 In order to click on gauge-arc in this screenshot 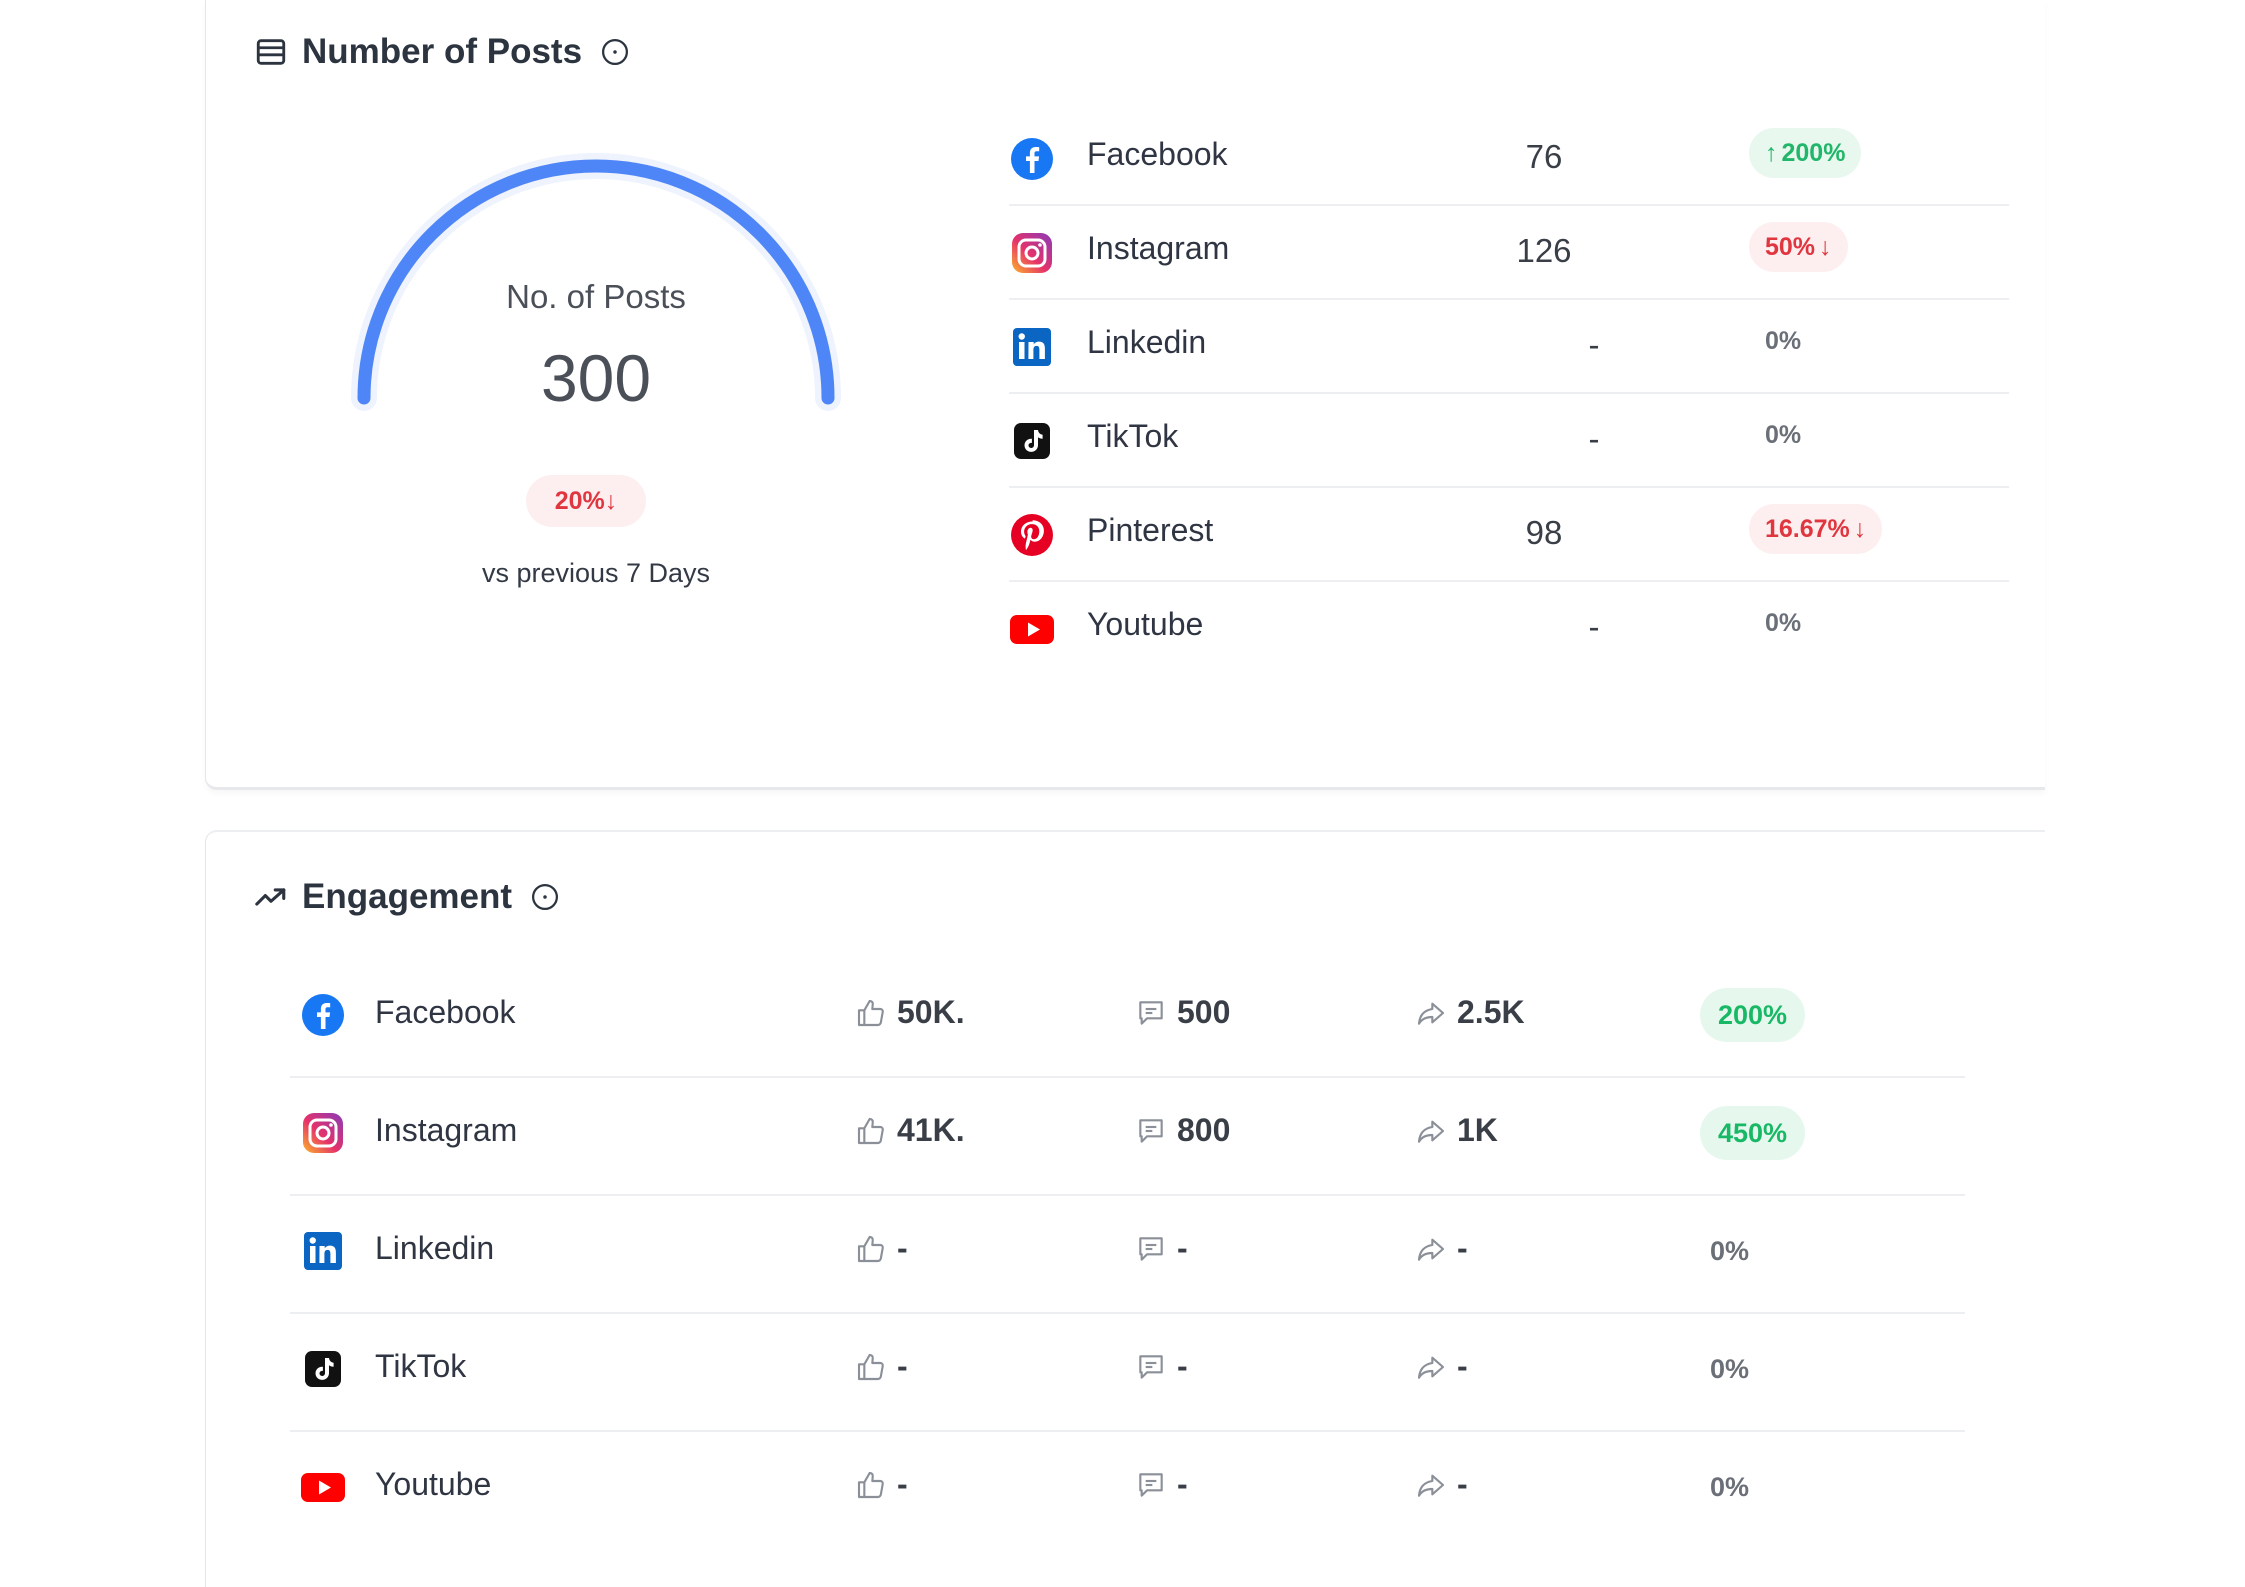, I will do `click(596, 282)`.